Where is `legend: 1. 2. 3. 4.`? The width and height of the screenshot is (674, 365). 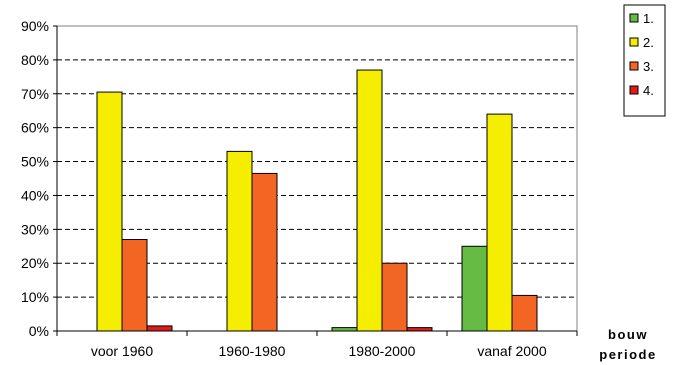 legend: 1. 2. 3. 4. is located at coordinates (644, 60).